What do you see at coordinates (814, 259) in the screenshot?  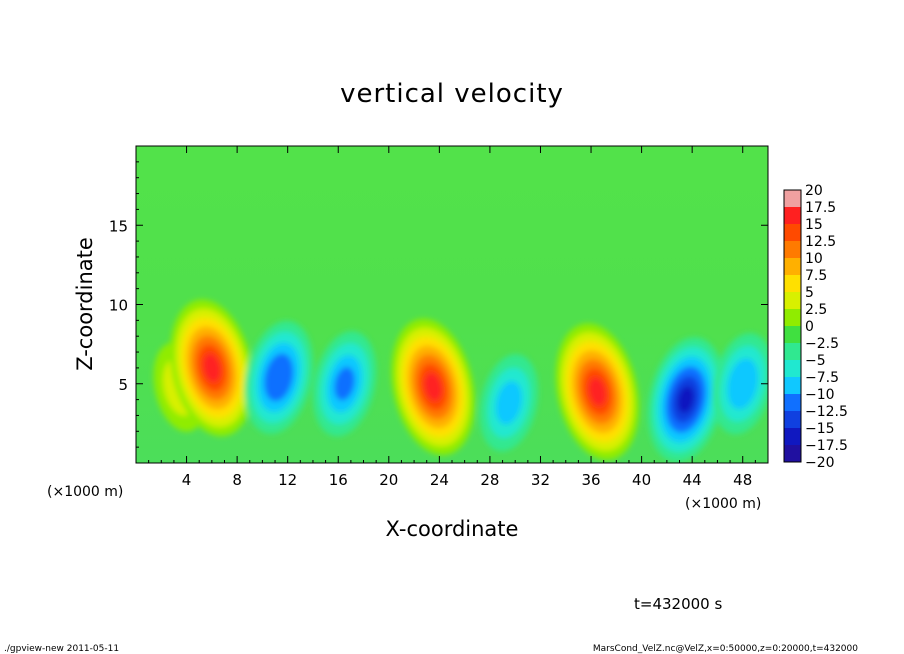 I see `colorbar-label: 10` at bounding box center [814, 259].